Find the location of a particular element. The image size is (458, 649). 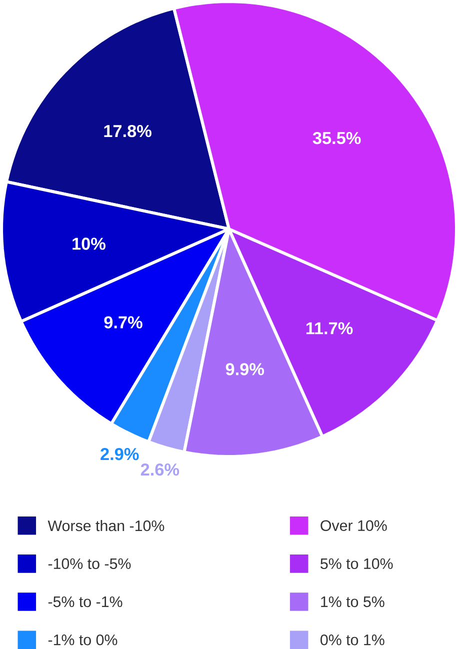

data-label: 17.8% is located at coordinates (128, 131).